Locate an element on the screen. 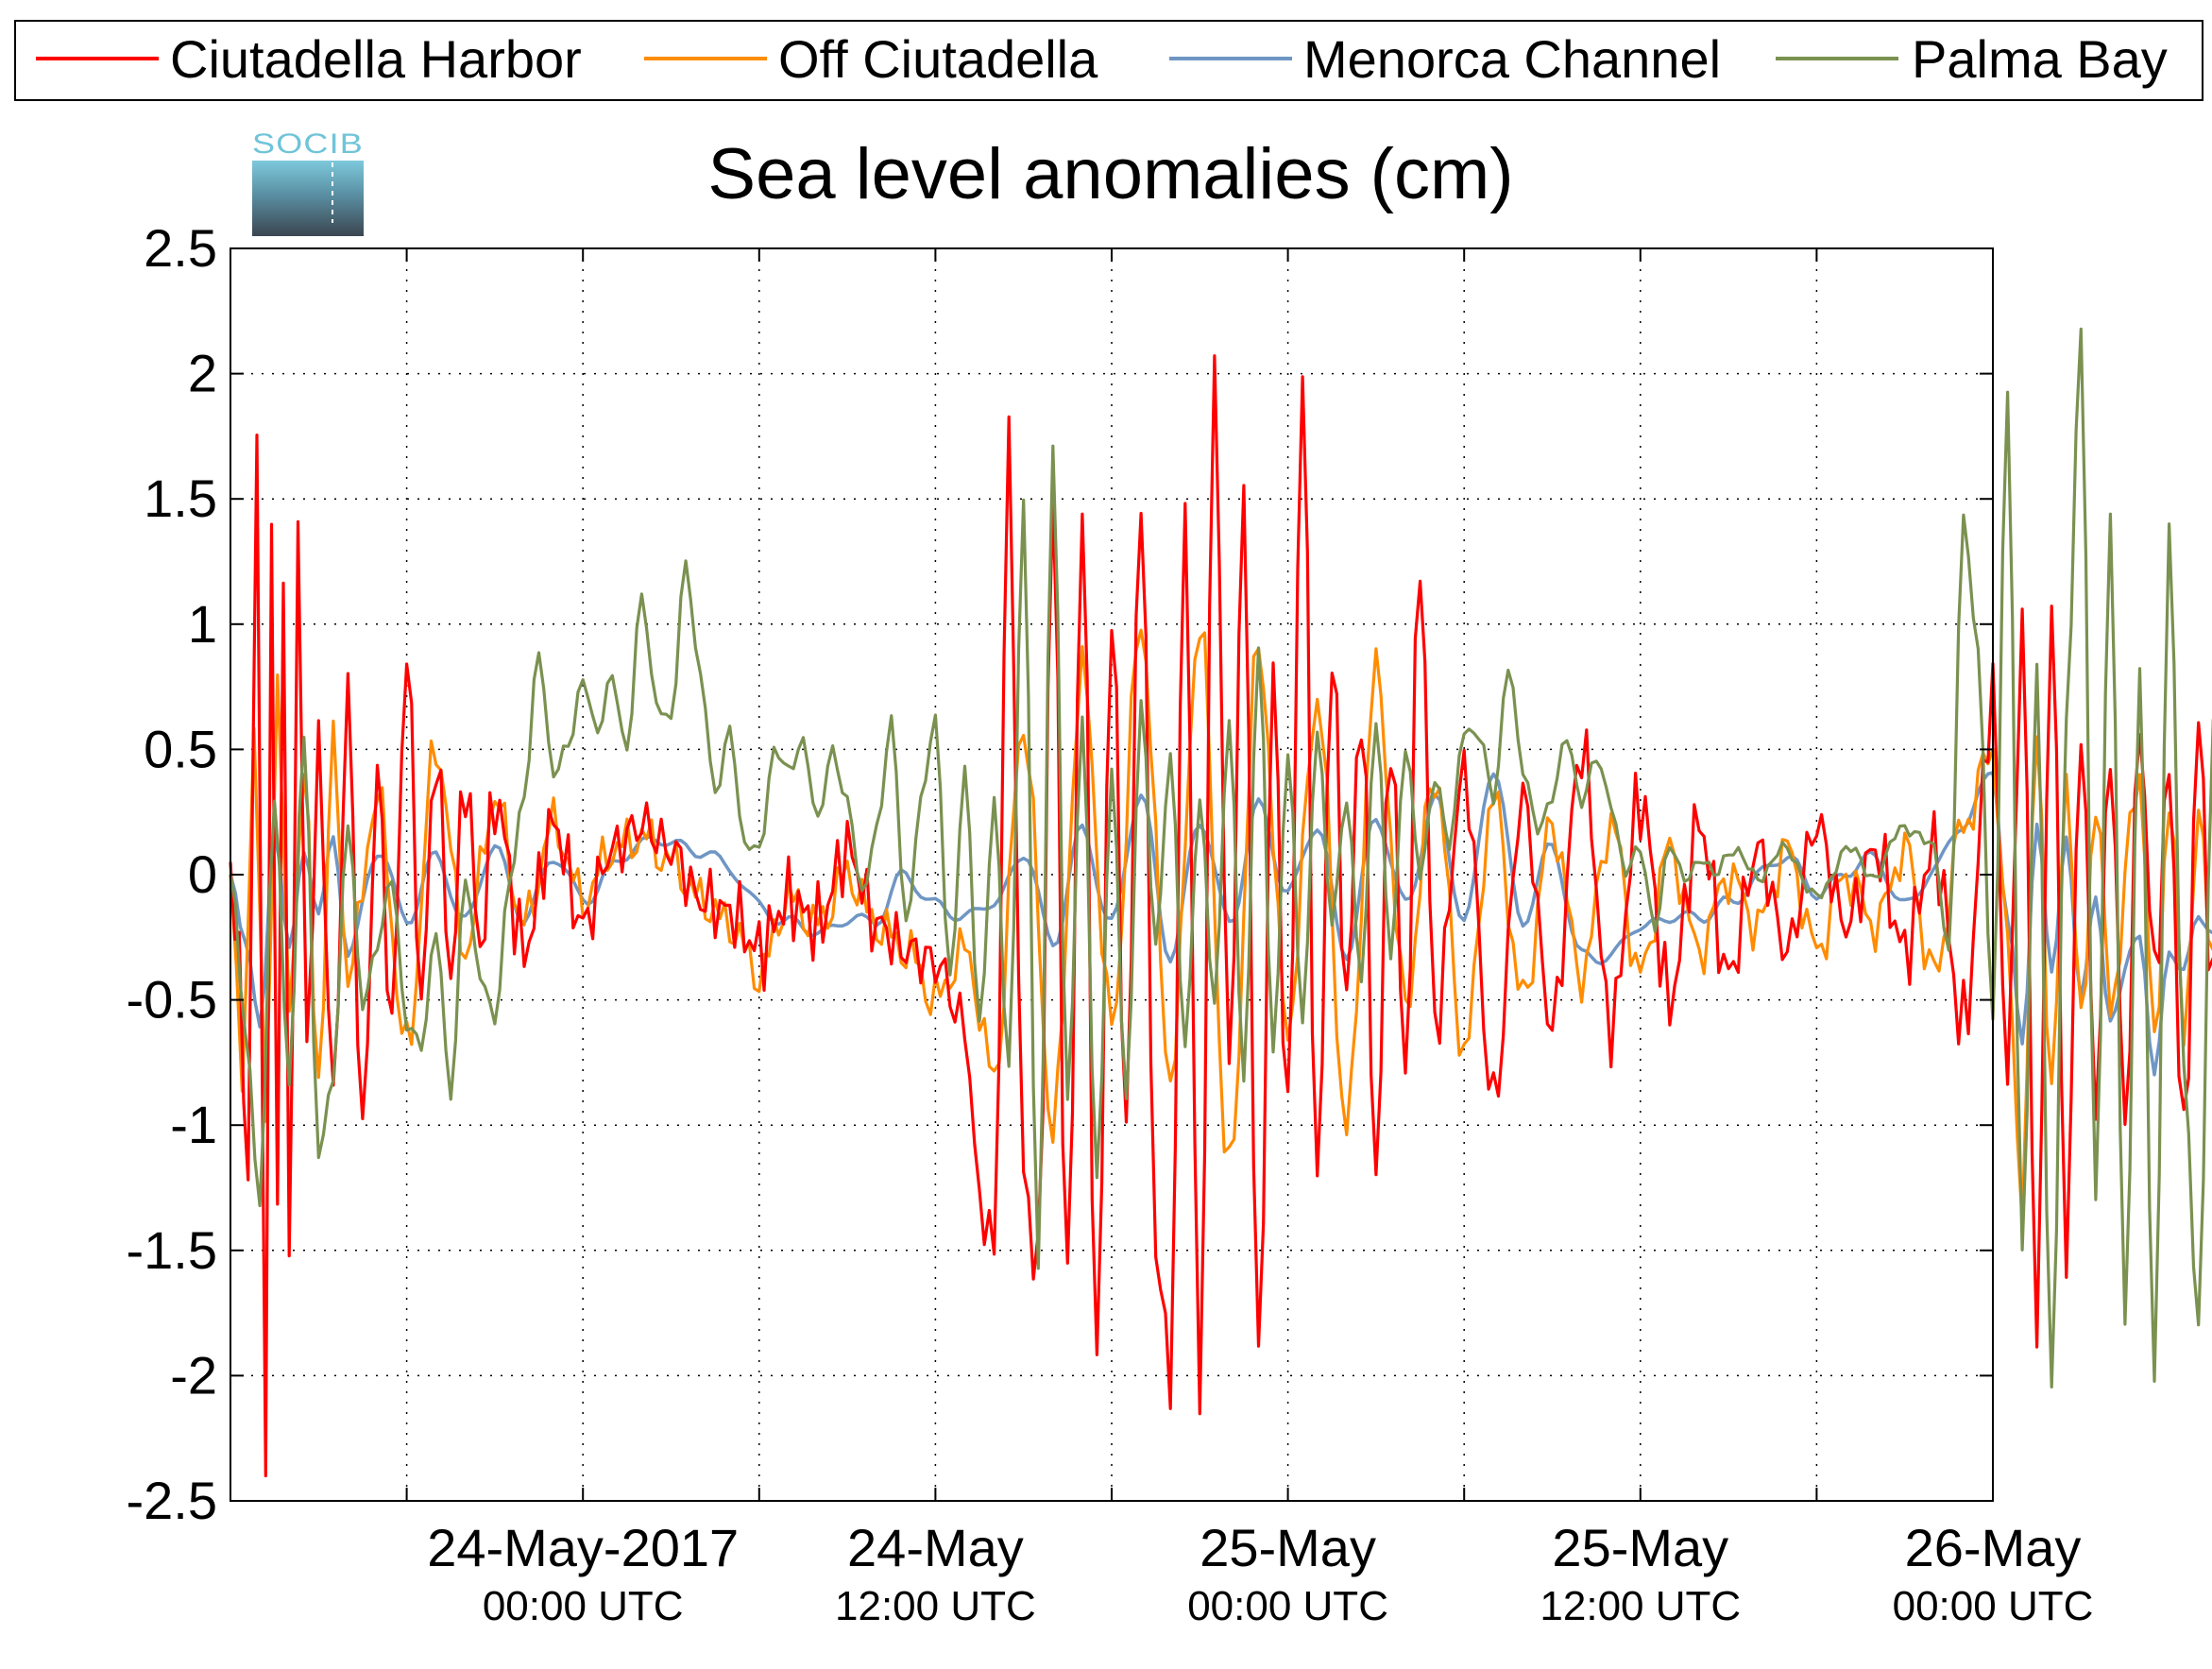 This screenshot has width=2212, height=1669. y-tick-label: 2.5 is located at coordinates (180, 248).